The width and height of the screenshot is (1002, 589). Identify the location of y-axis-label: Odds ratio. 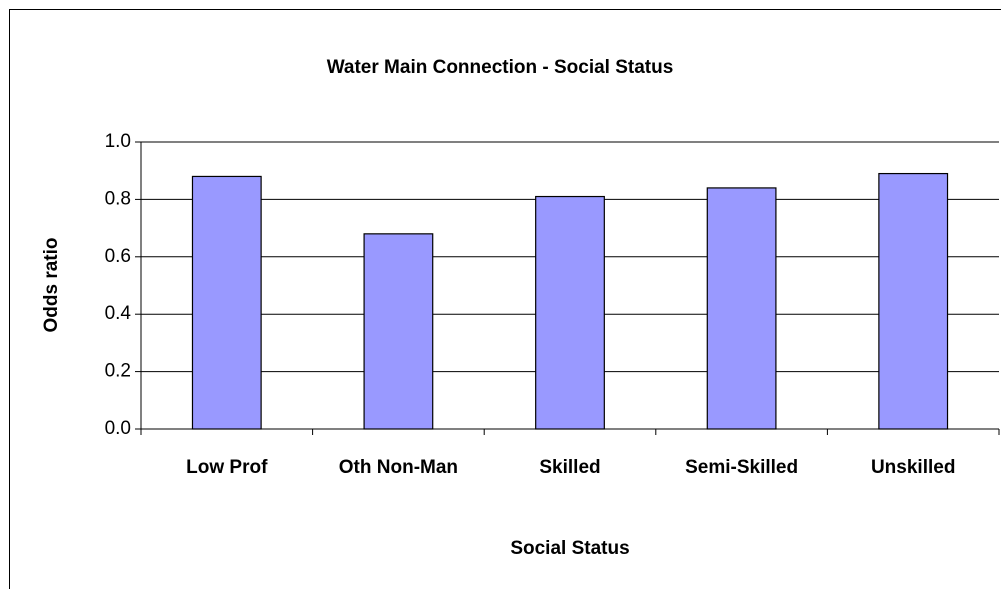
(51, 284).